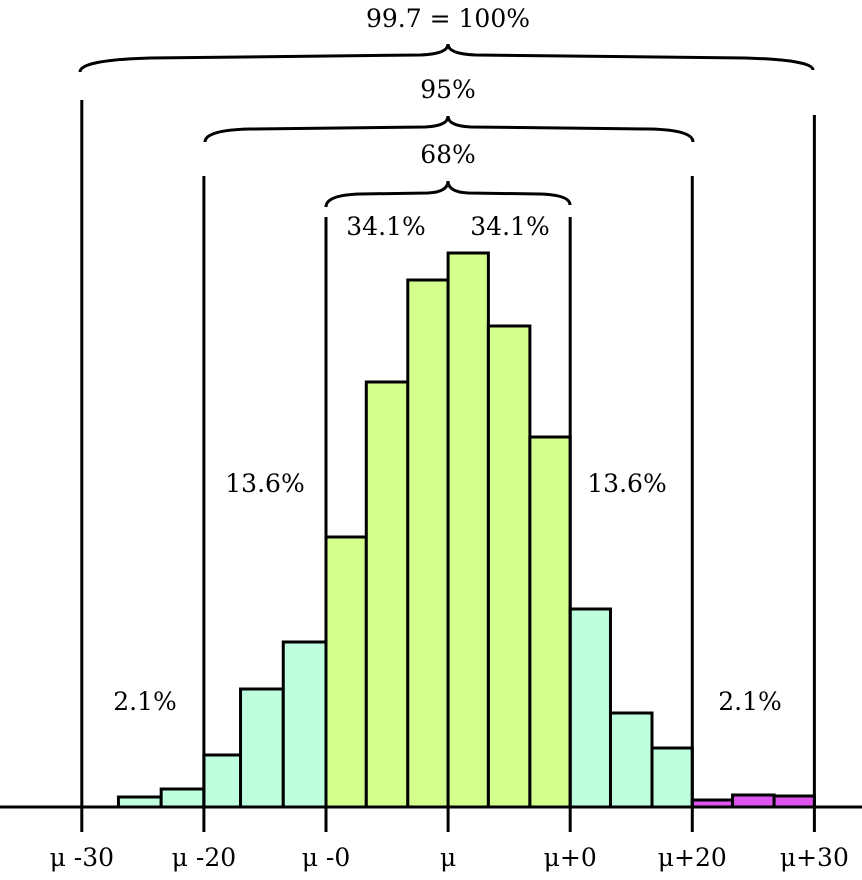 The height and width of the screenshot is (880, 862). Describe the element at coordinates (570, 857) in the screenshot. I see `x-tick-label: μ+0` at that location.